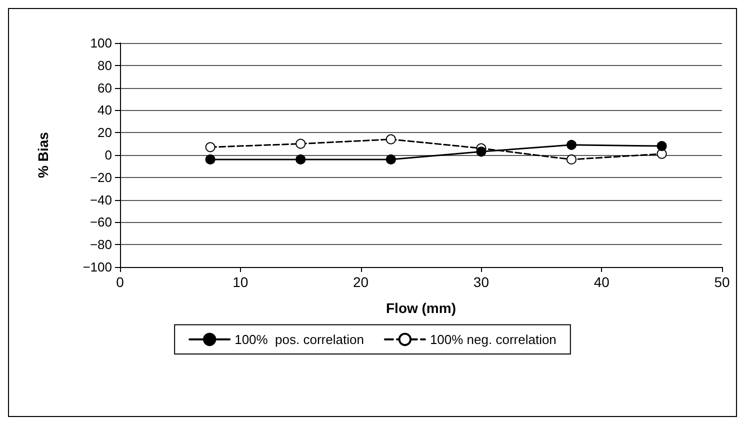  What do you see at coordinates (493, 339) in the screenshot?
I see `legend-label: 100% neg. correlation` at bounding box center [493, 339].